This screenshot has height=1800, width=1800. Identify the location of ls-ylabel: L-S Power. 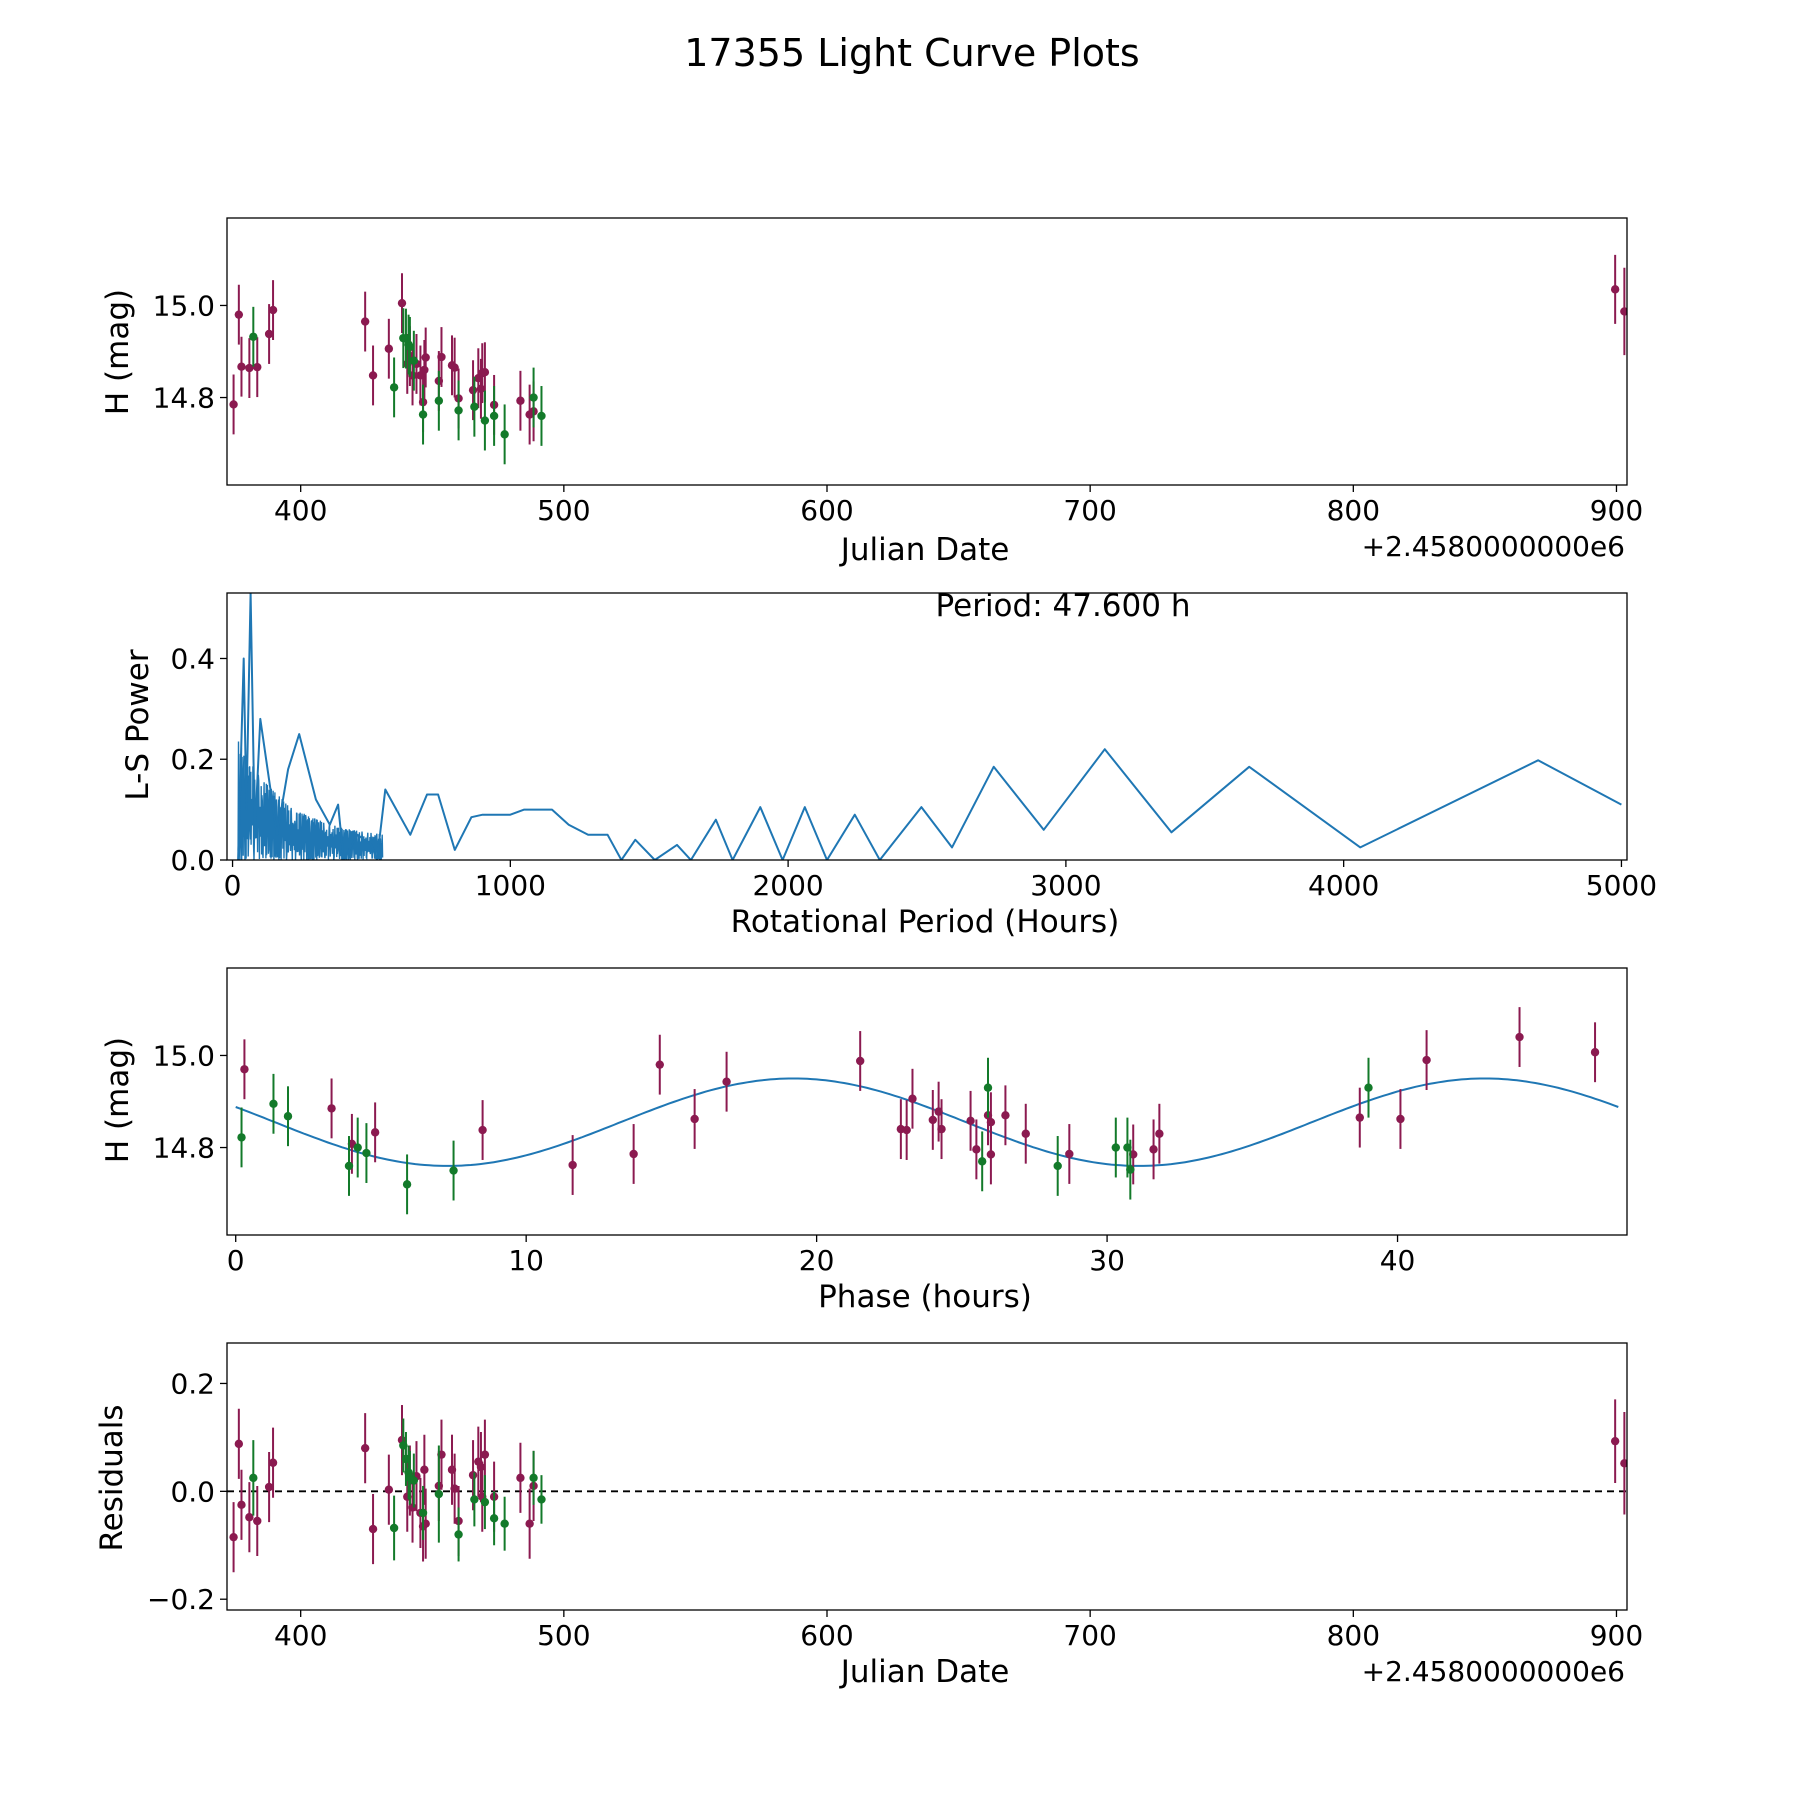
(138, 724).